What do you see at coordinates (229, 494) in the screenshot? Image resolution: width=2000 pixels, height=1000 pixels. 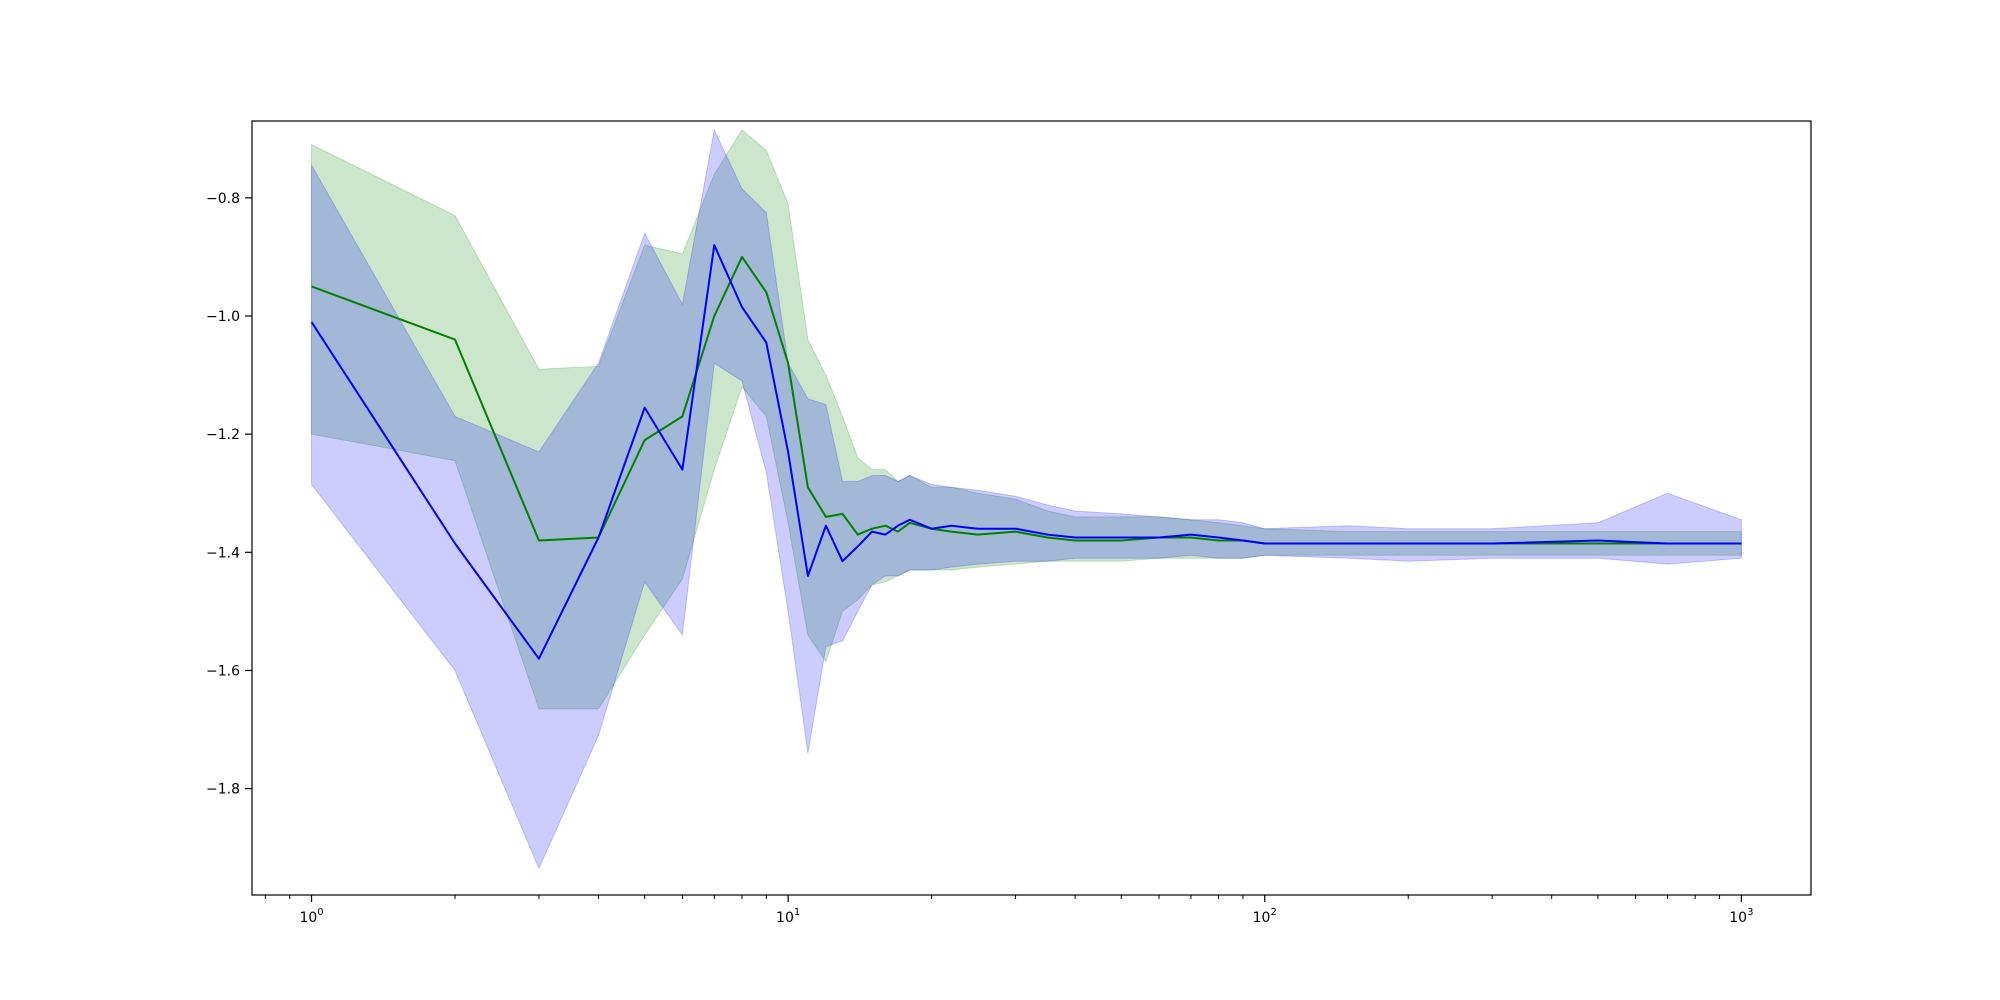 I see `y-axis: −0.8 −1.0 −1.2 −1.4 −1.6 −1.8` at bounding box center [229, 494].